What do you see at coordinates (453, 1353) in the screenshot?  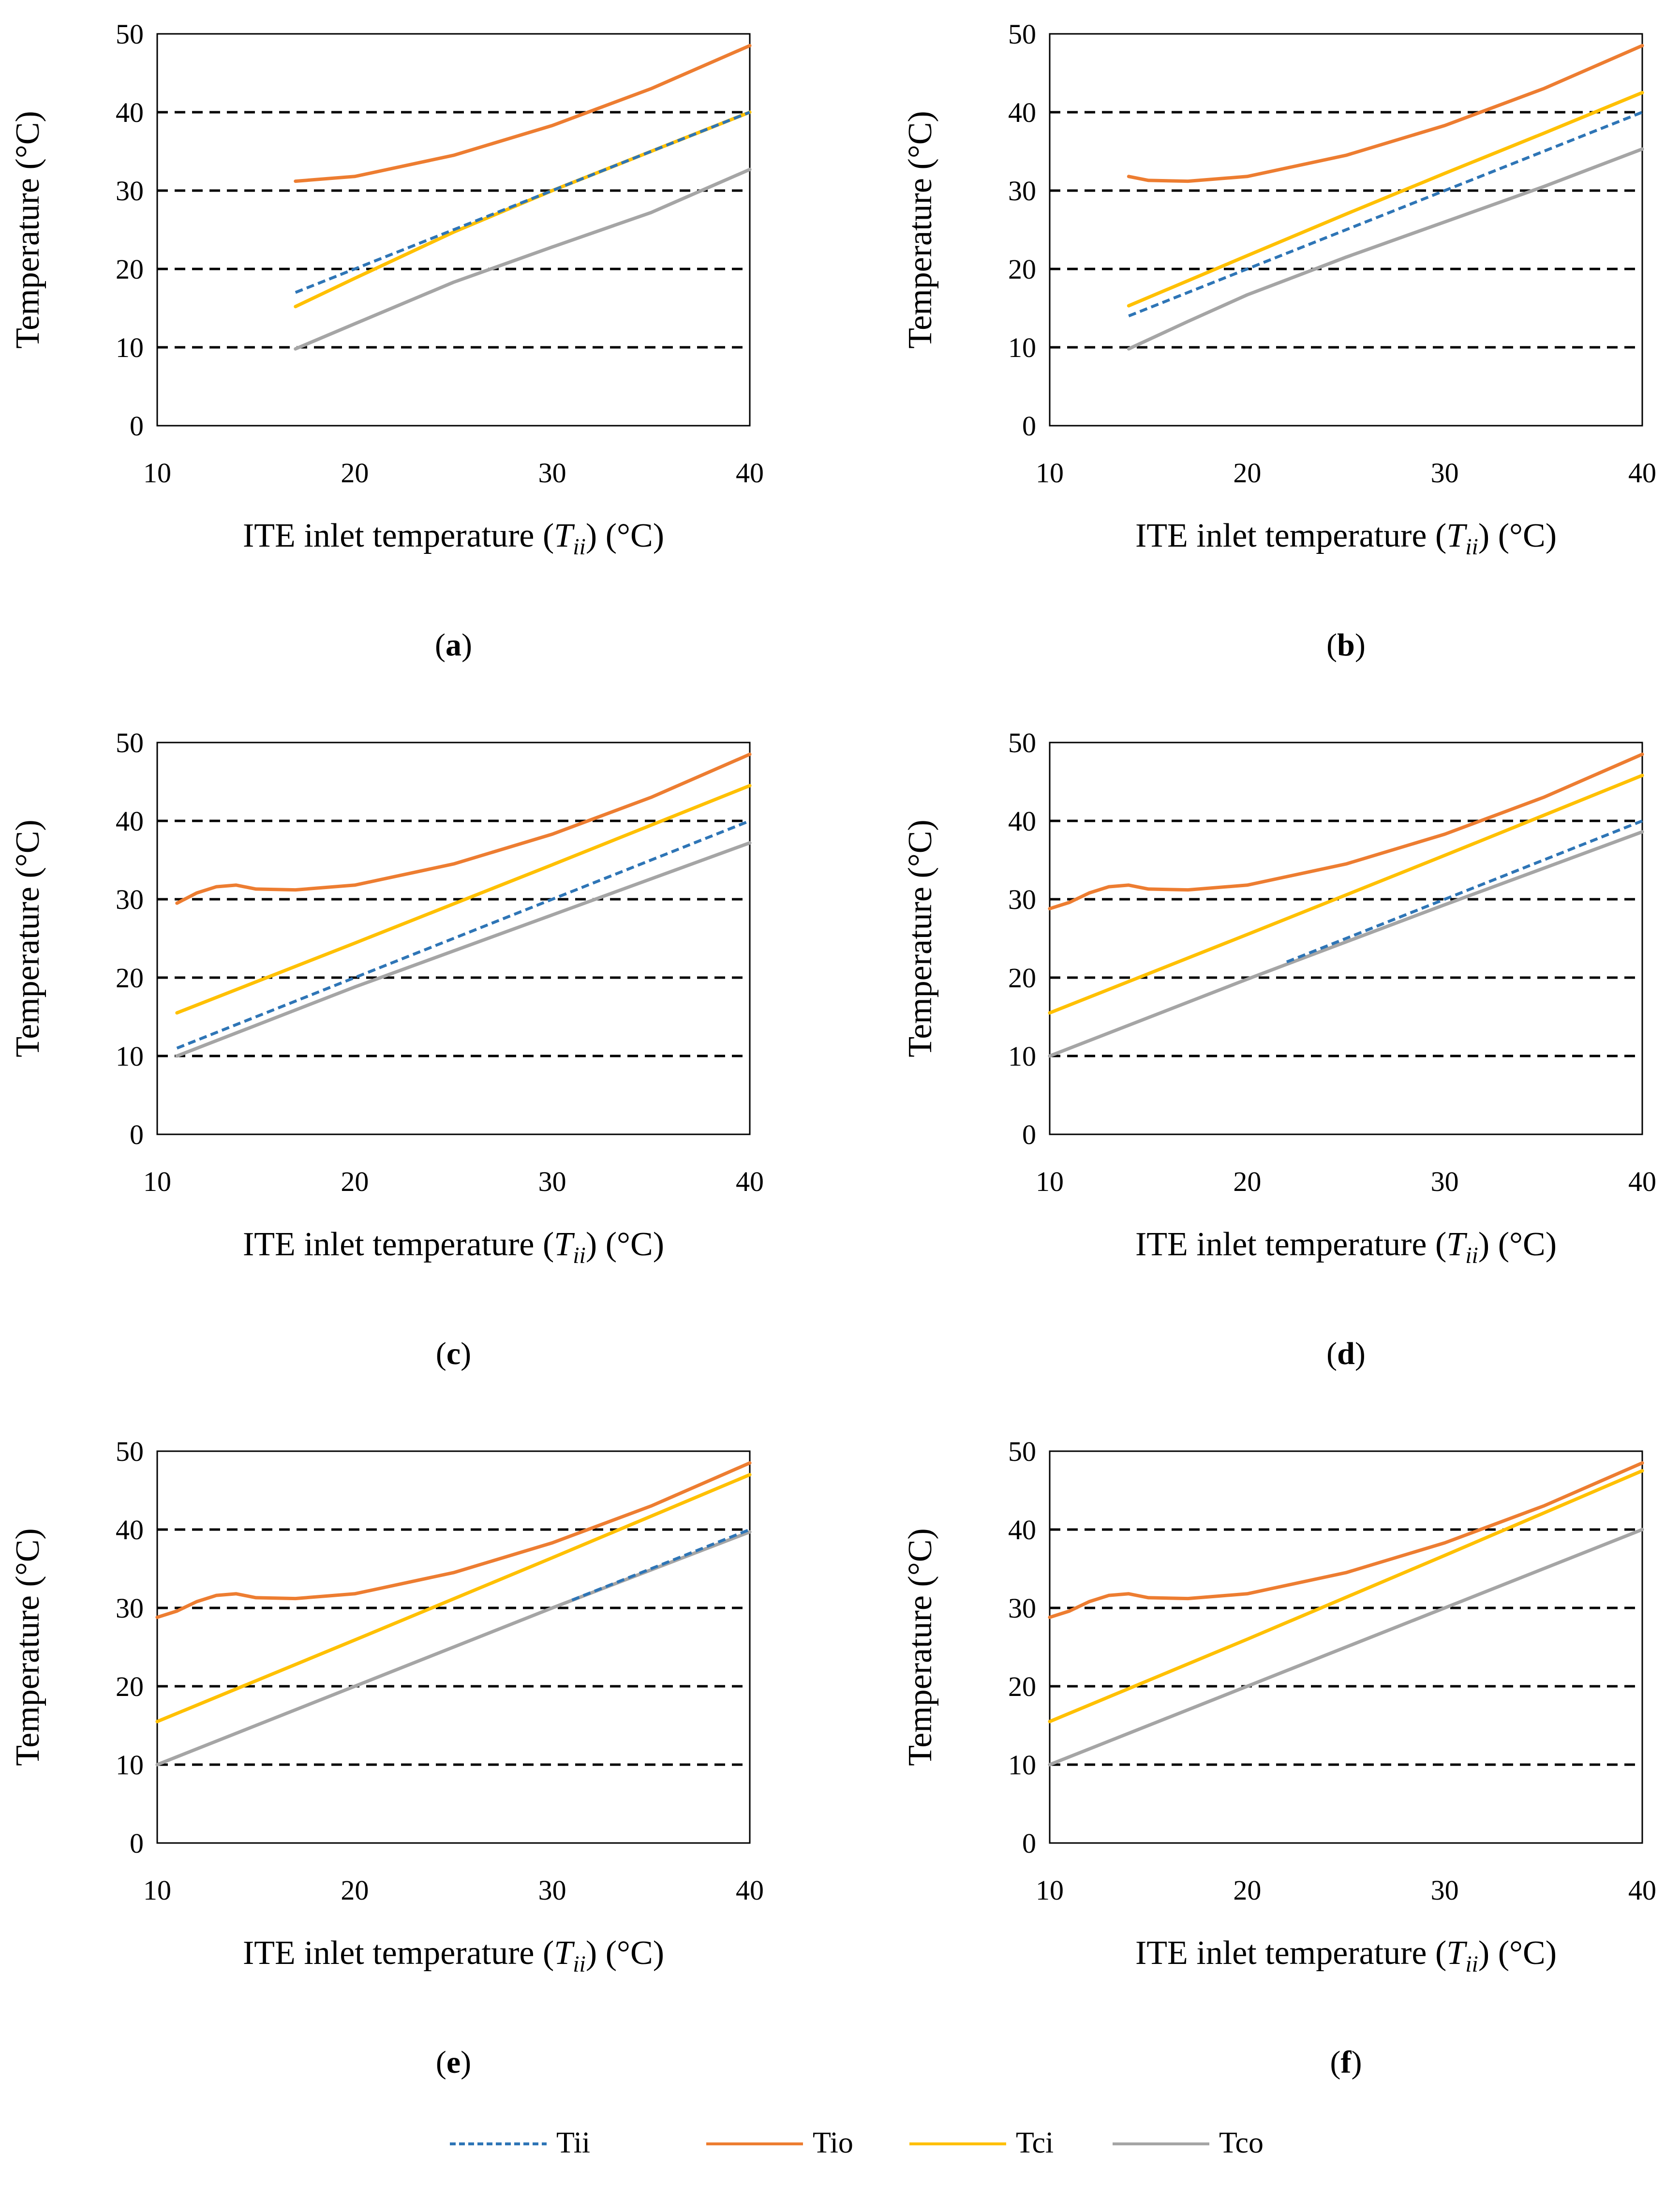 I see `panel-label-letter: c` at bounding box center [453, 1353].